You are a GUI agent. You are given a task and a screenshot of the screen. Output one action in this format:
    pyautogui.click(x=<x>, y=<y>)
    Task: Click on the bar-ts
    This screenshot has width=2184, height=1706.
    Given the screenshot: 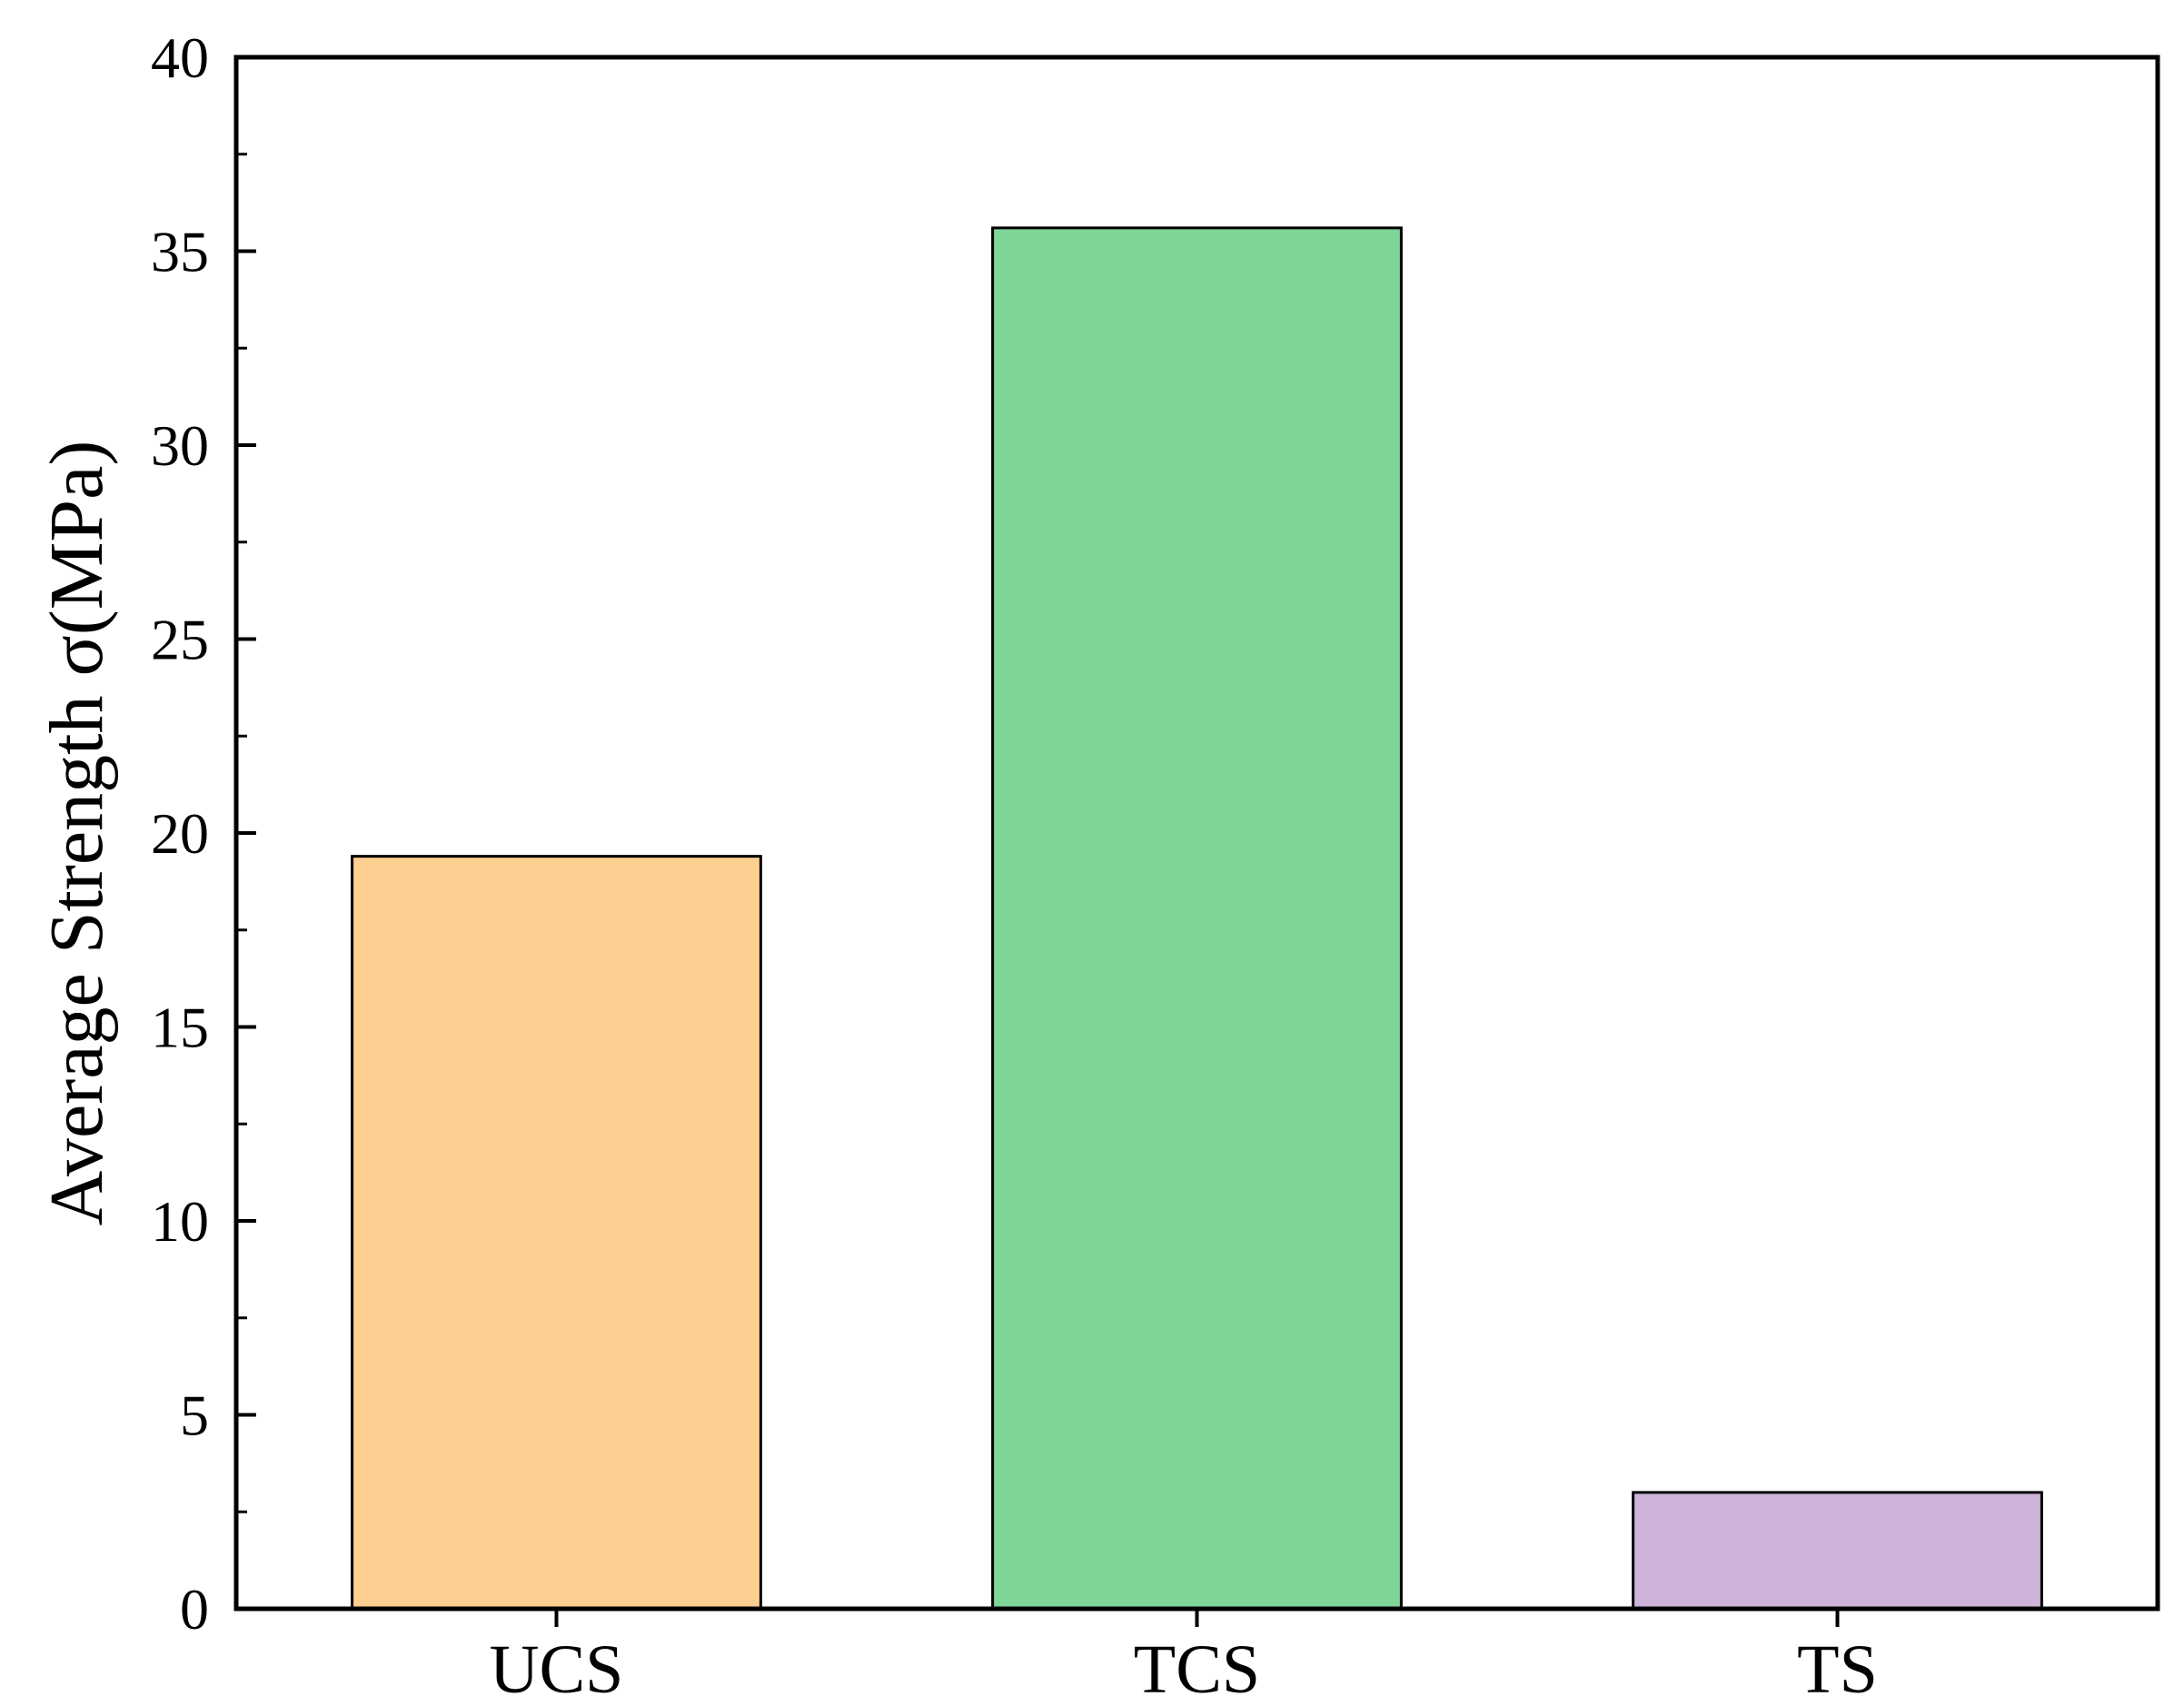 What is the action you would take?
    pyautogui.click(x=1838, y=1551)
    